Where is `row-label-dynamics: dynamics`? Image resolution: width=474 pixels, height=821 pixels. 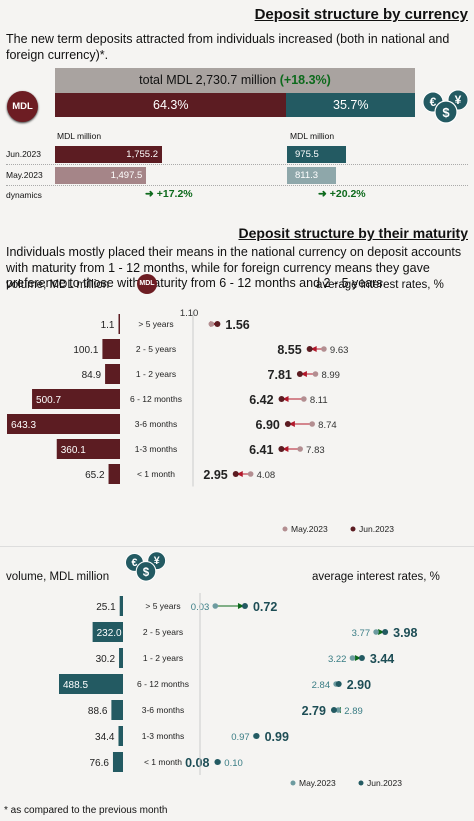 row-label-dynamics: dynamics is located at coordinates (24, 195).